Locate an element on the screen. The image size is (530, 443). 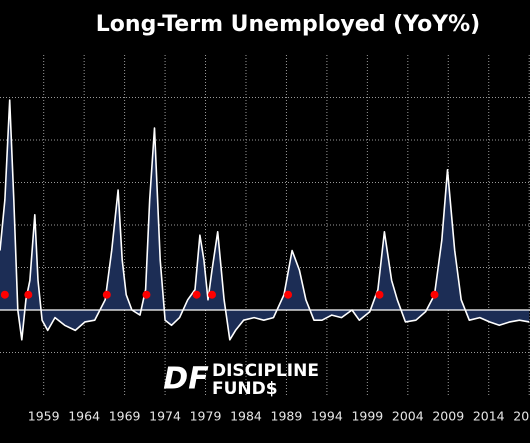
x-tick-label: 1999 is located at coordinates (367, 416).